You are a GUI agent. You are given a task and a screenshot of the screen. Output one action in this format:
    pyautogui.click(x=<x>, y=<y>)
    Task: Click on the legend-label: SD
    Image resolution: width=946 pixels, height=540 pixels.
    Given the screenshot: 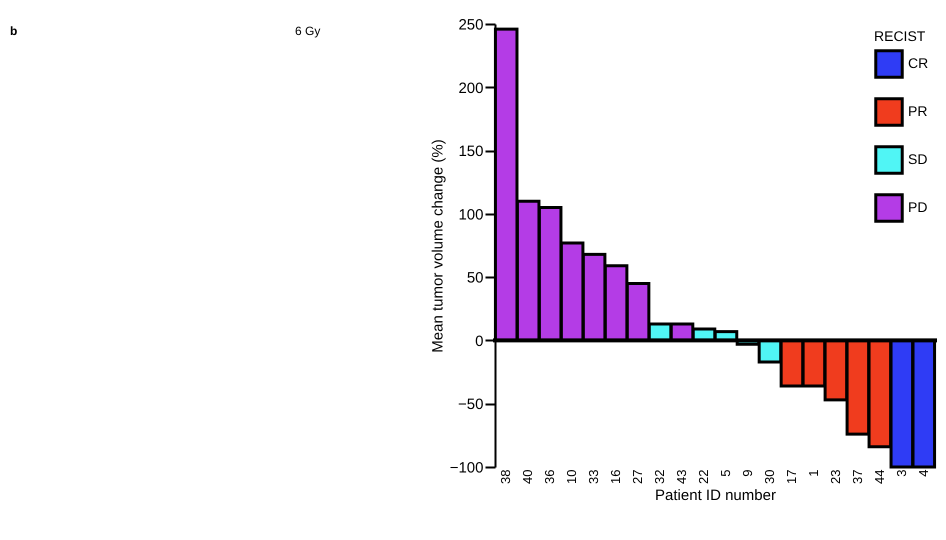 What is the action you would take?
    pyautogui.click(x=918, y=159)
    